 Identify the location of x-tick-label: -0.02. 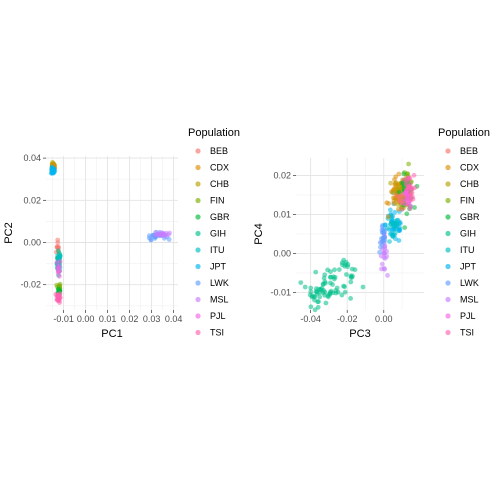
(347, 319).